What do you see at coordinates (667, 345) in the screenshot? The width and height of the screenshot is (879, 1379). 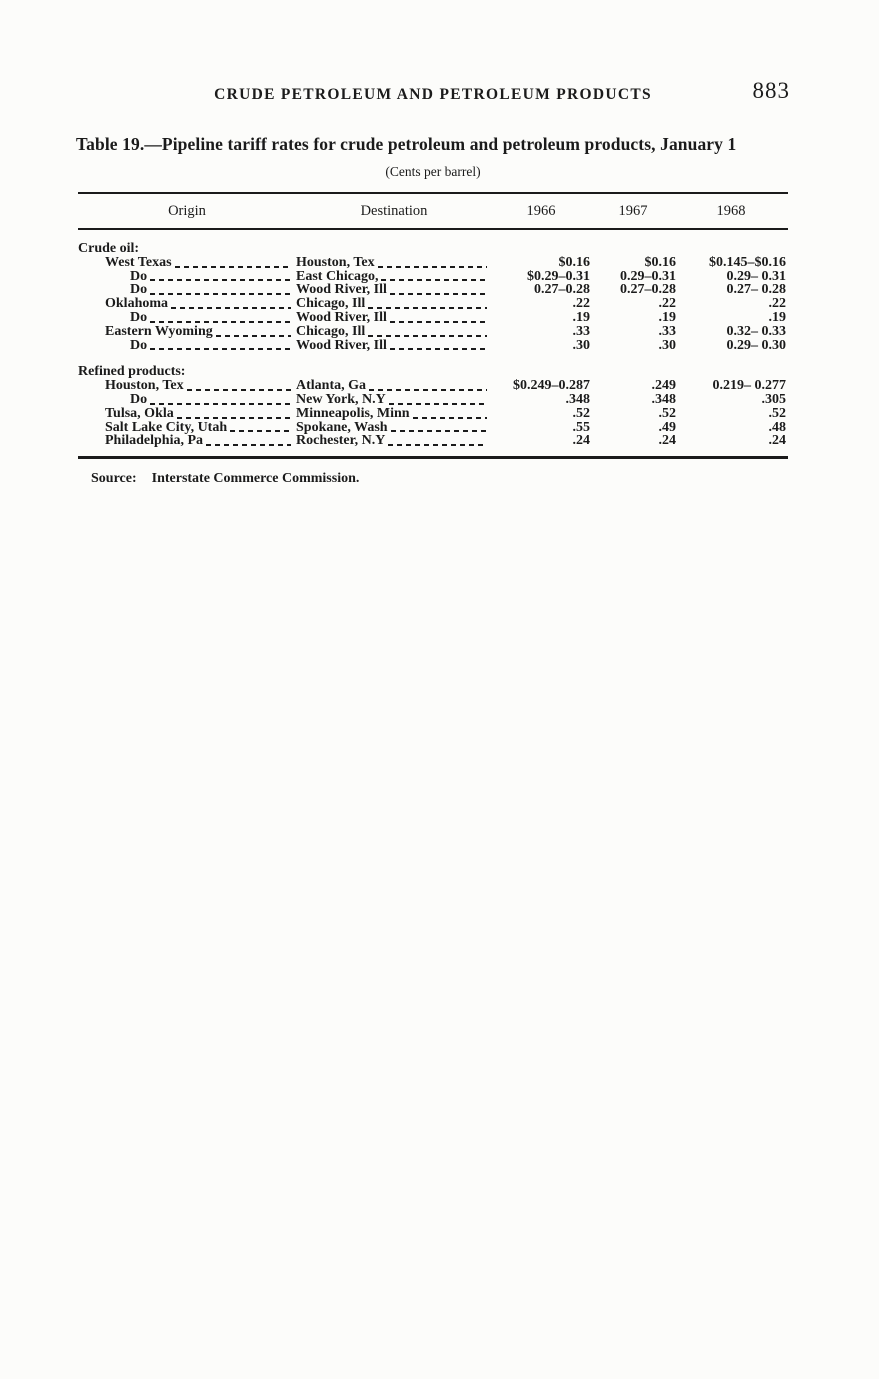 I see `rate-1967: .30` at bounding box center [667, 345].